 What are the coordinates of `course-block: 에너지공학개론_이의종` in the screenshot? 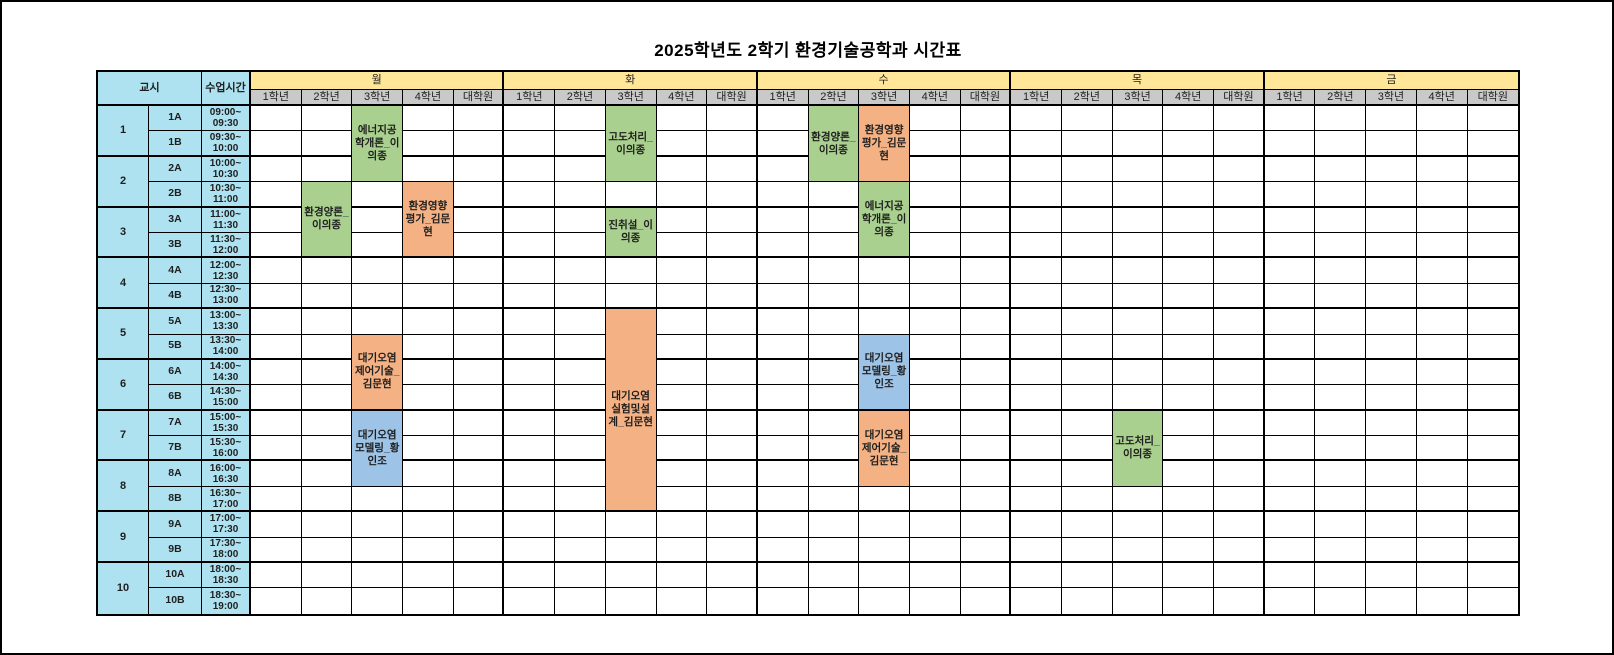 It's located at (884, 220).